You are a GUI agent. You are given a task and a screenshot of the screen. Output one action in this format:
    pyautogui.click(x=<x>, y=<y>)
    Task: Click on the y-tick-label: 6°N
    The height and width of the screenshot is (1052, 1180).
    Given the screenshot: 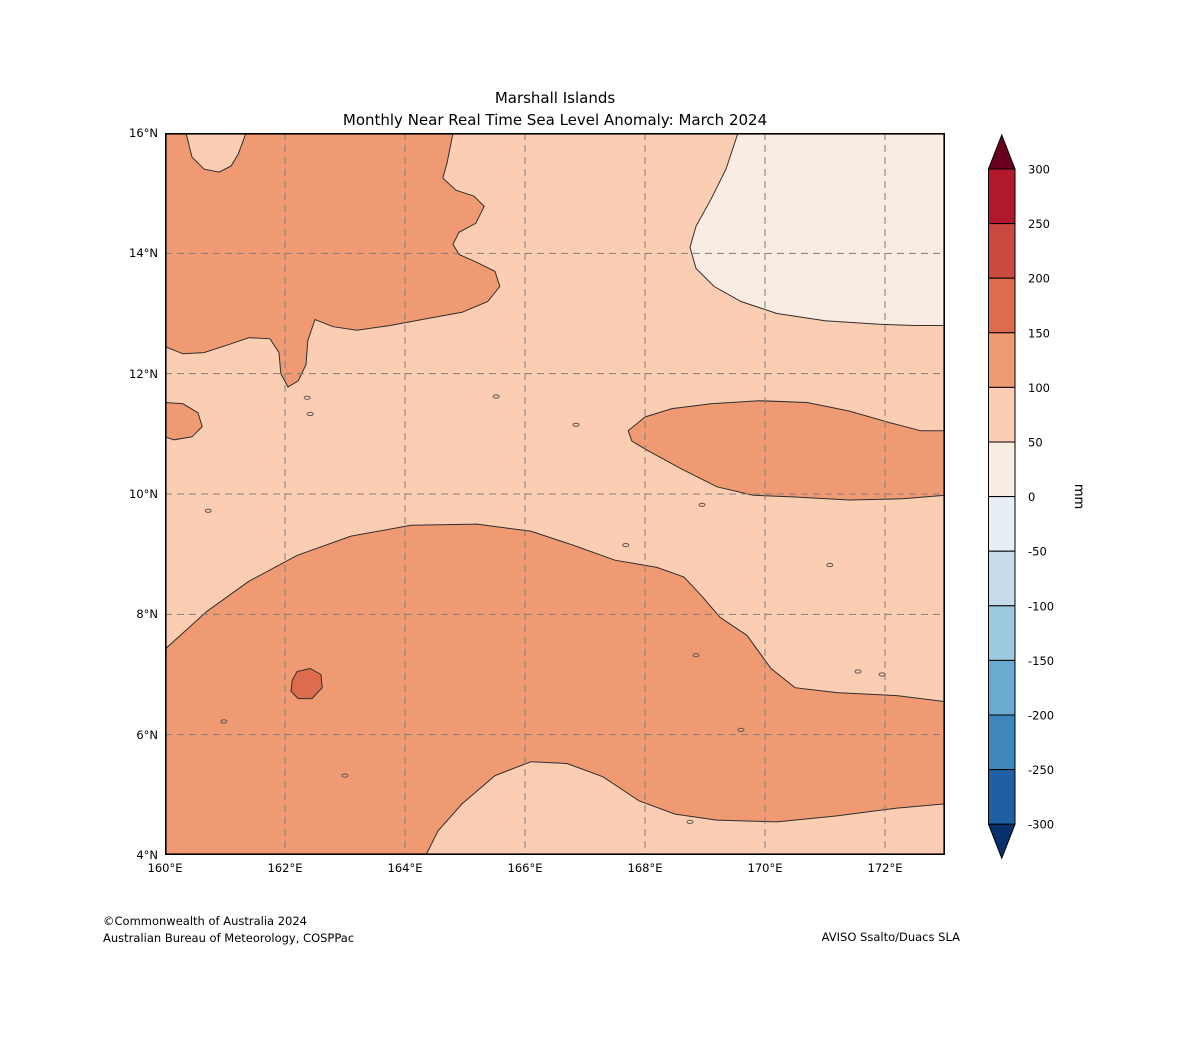 What is the action you would take?
    pyautogui.click(x=147, y=734)
    